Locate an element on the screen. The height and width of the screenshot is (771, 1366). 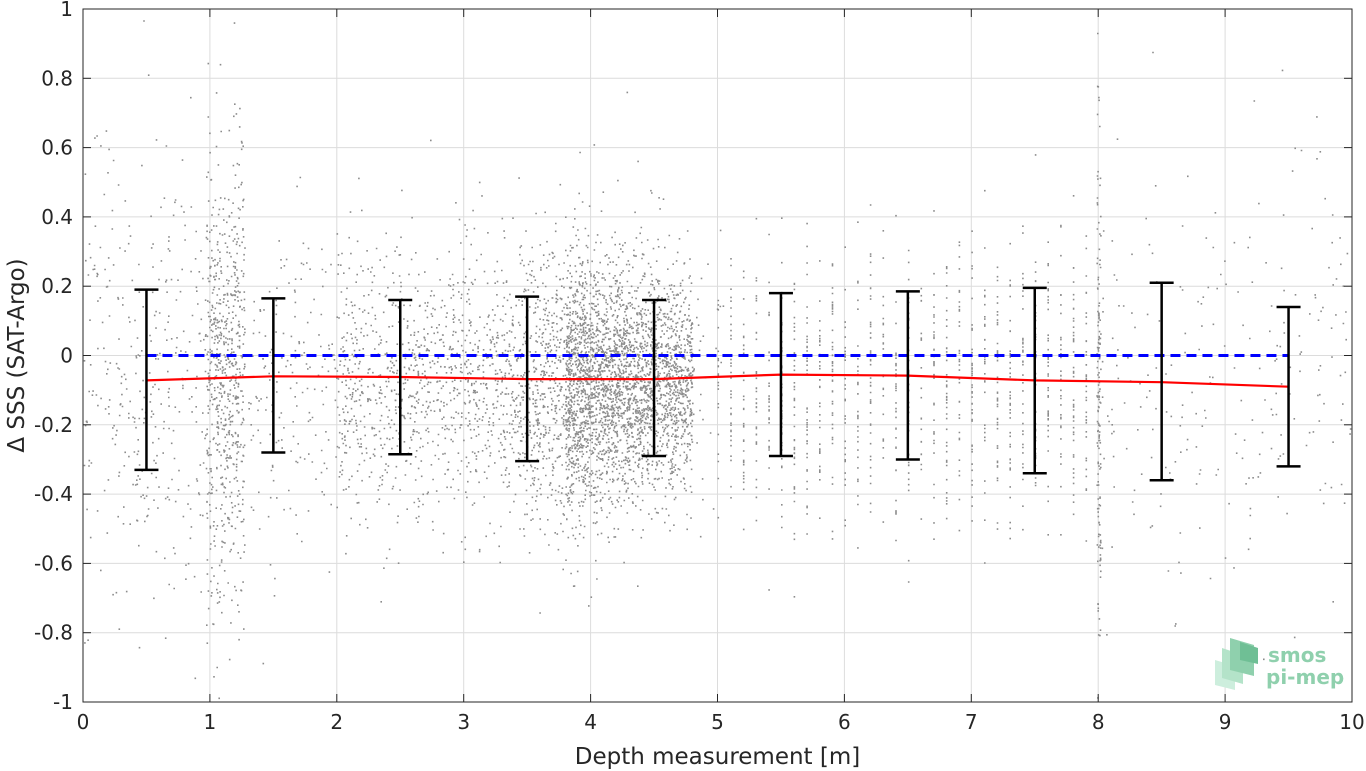
y-tick-label: 0.6 is located at coordinates (57, 148).